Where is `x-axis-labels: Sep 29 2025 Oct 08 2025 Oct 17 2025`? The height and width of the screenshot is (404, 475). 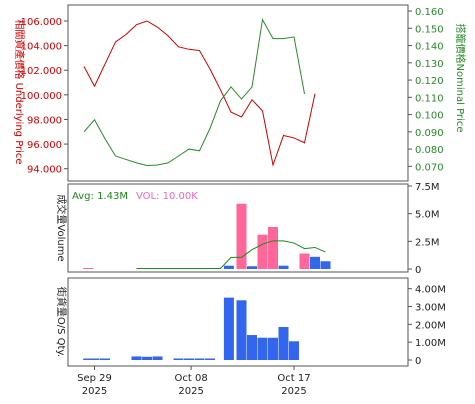
x-axis-labels: Sep 29 2025 Oct 08 2025 Oct 17 2025 is located at coordinates (194, 381).